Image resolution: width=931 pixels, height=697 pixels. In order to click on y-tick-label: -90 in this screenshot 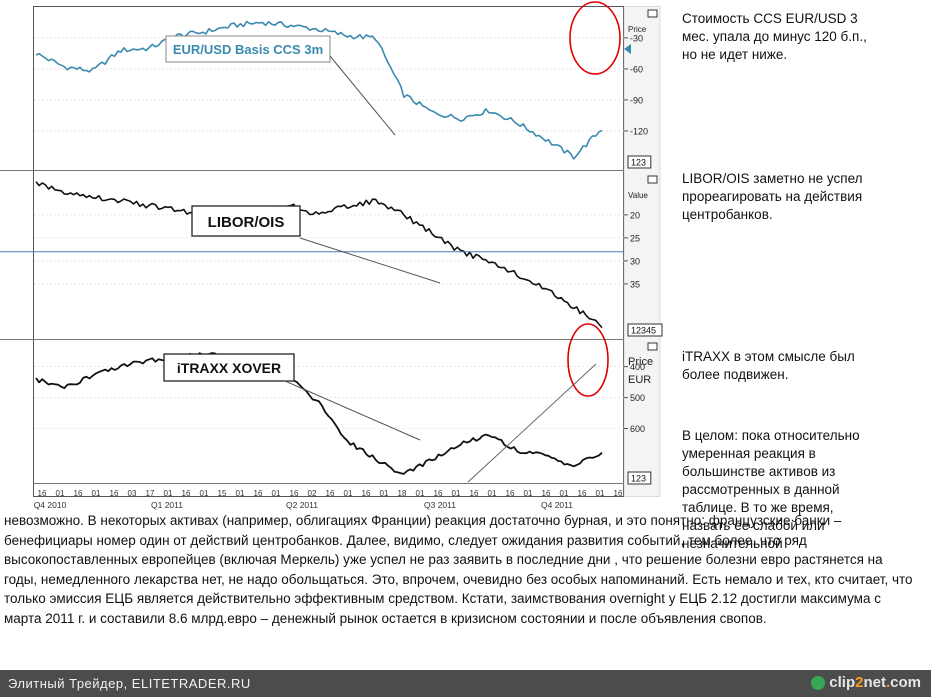, I will do `click(636, 100)`.